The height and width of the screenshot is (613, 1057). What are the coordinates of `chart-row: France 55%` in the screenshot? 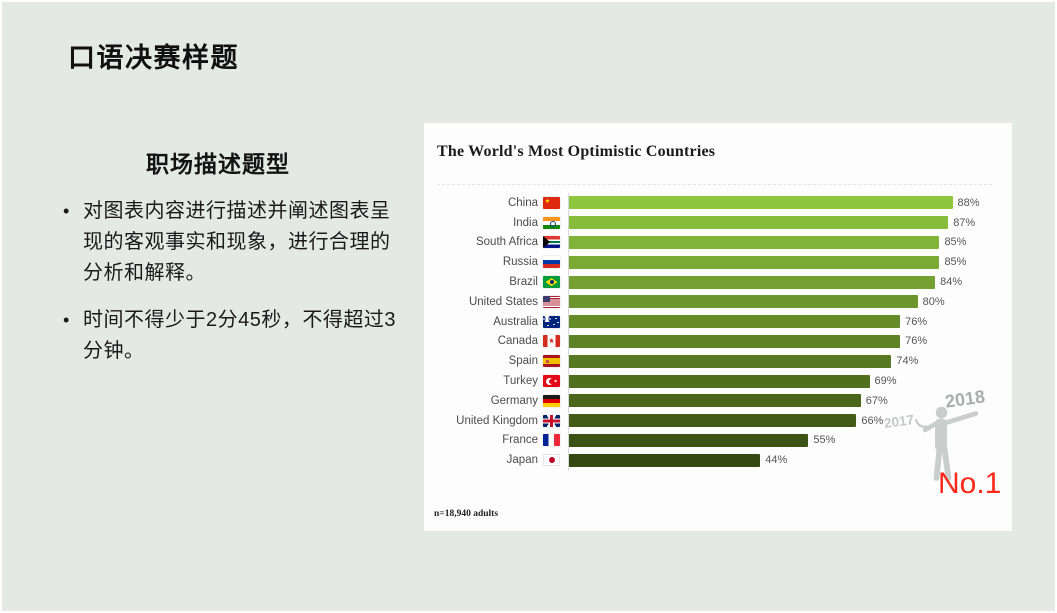 It's located at (718, 441).